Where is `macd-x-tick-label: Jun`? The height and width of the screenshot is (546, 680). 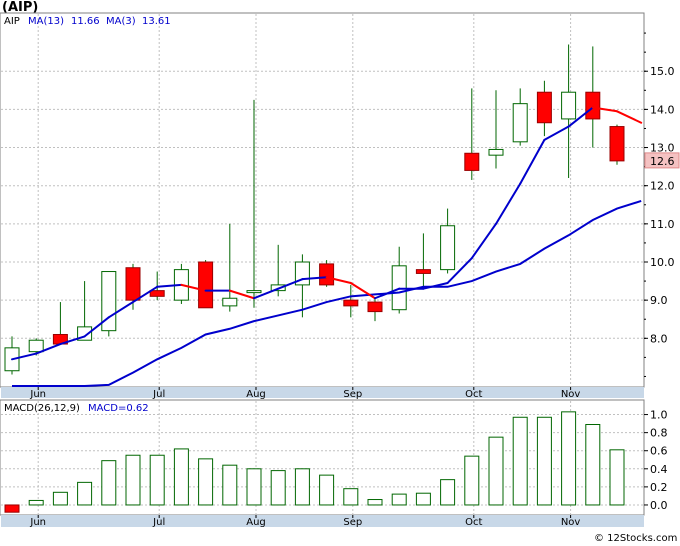 macd-x-tick-label: Jun is located at coordinates (37, 522).